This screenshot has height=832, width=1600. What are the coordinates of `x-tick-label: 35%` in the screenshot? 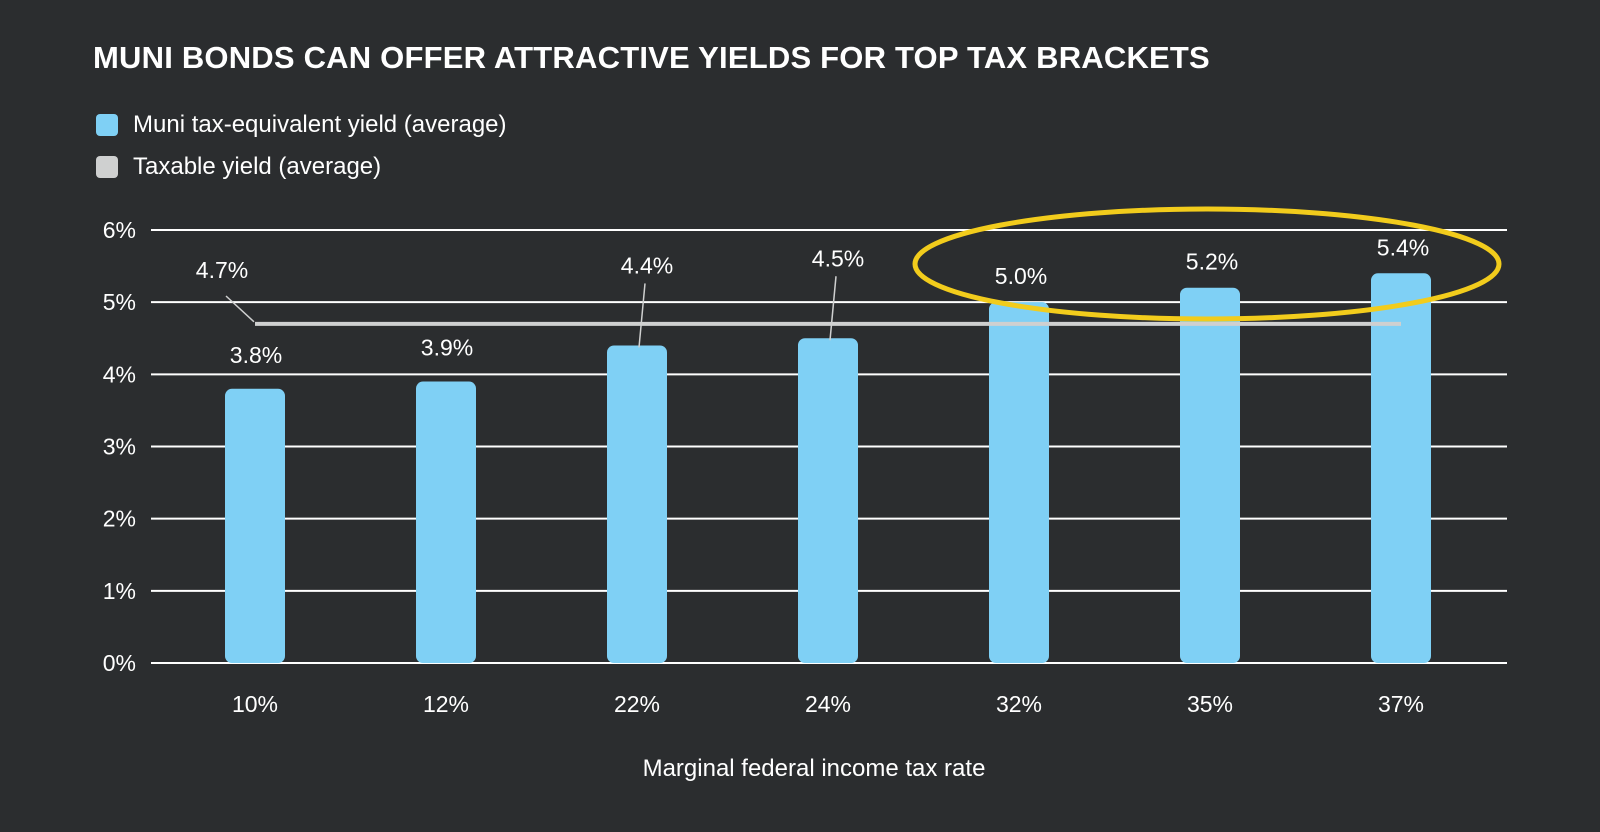 It's located at (1210, 704).